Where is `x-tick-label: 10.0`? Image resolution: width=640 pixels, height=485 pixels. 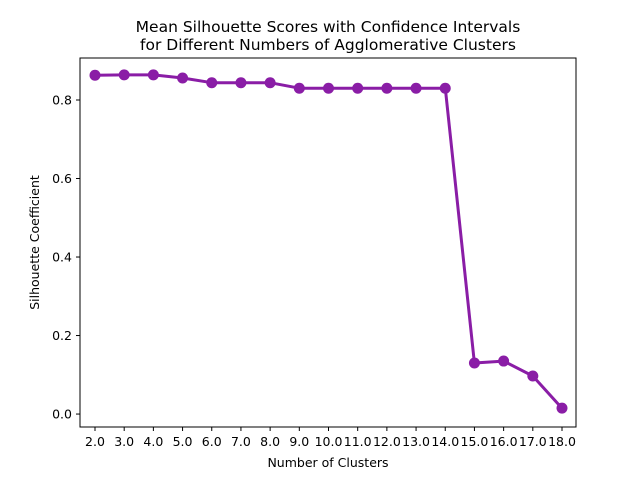
x-tick-label: 10.0 is located at coordinates (329, 441).